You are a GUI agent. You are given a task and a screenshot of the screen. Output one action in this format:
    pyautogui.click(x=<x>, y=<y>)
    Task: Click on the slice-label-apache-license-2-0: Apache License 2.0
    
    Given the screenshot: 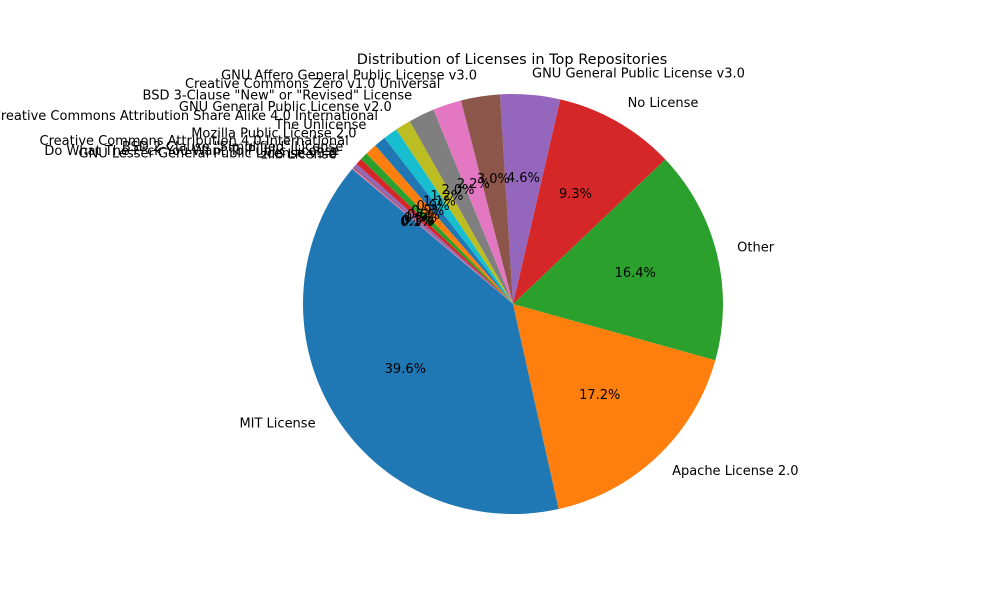 What is the action you would take?
    pyautogui.click(x=735, y=471)
    